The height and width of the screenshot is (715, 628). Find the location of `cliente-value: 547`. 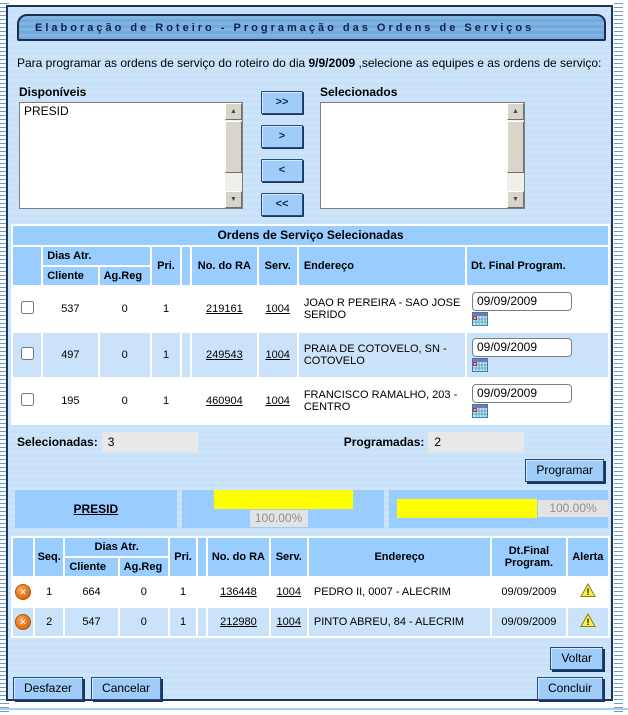

cliente-value: 547 is located at coordinates (91, 621).